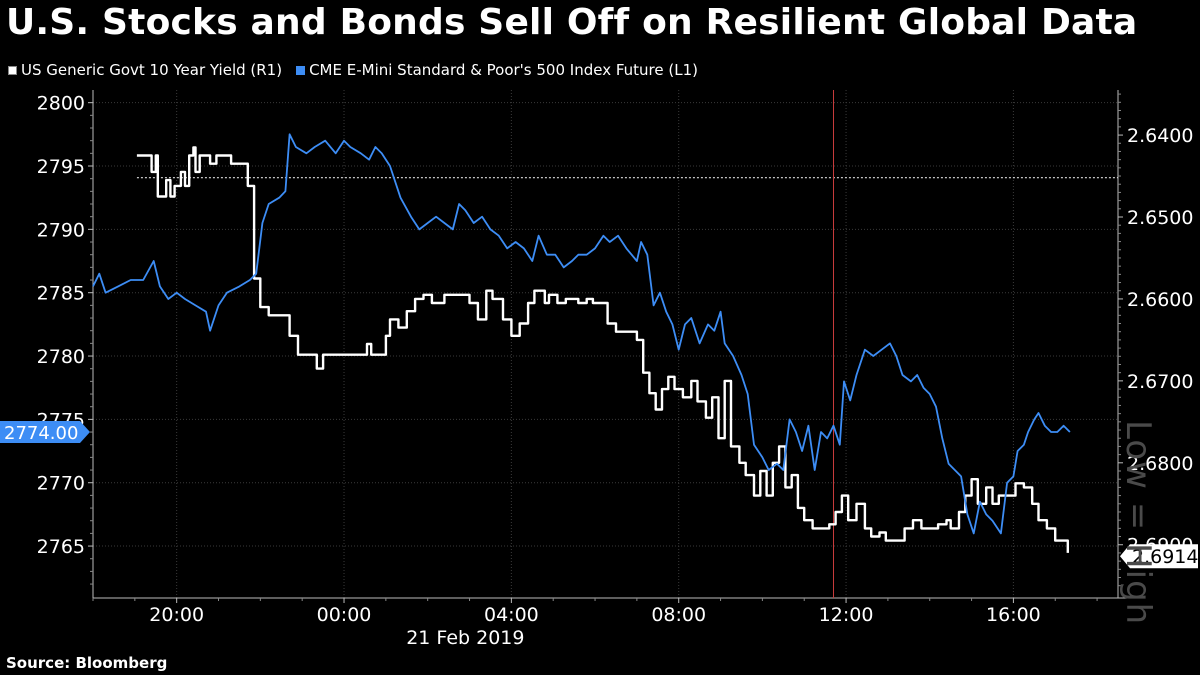 The height and width of the screenshot is (675, 1200). I want to click on futures-last-value-label: 2774.00, so click(41, 433).